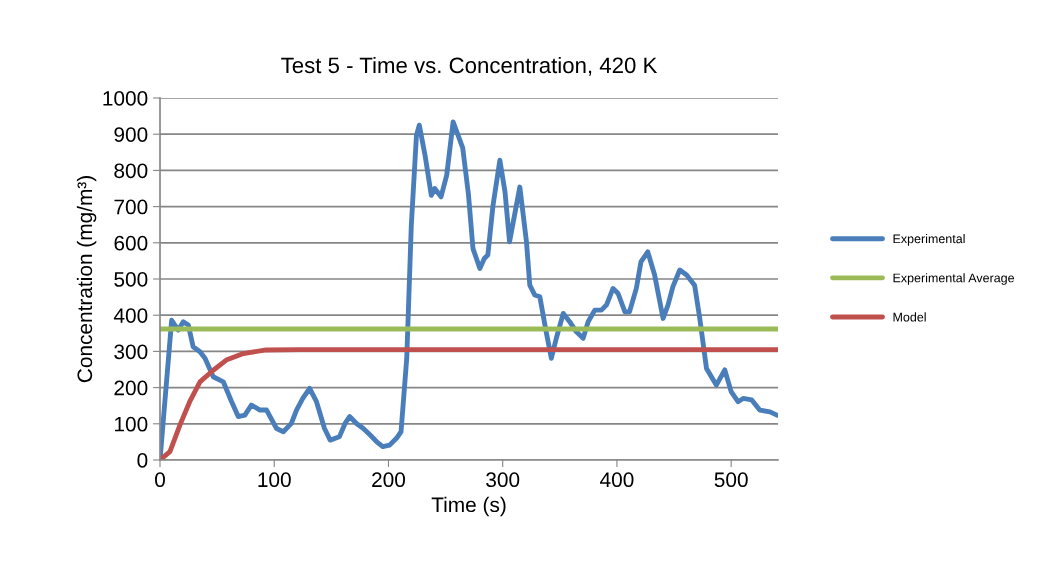 This screenshot has height=580, width=1053. I want to click on x-axis-title: Time (s), so click(468, 506).